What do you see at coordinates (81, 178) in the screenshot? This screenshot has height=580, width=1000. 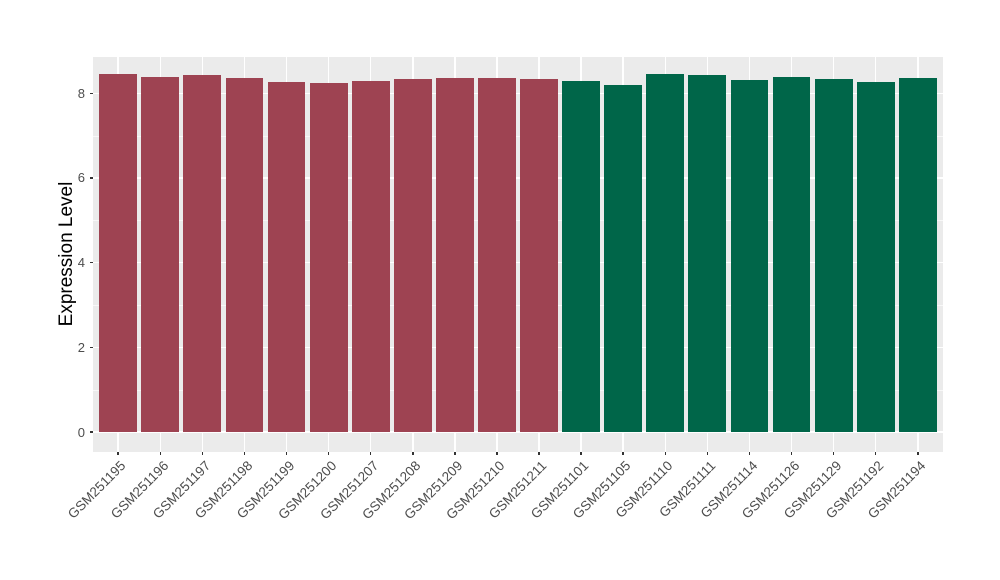 I see `y-tick-label: 6` at bounding box center [81, 178].